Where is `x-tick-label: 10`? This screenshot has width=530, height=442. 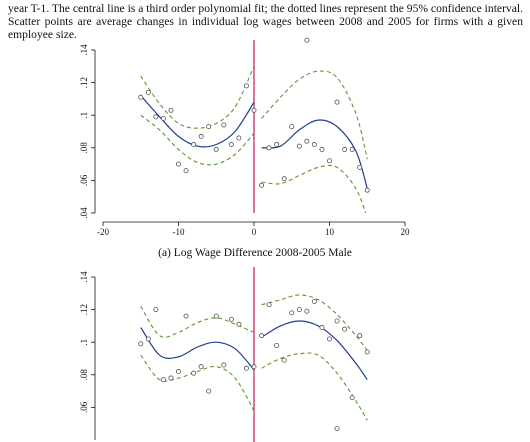 x-tick-label: 10 is located at coordinates (330, 232).